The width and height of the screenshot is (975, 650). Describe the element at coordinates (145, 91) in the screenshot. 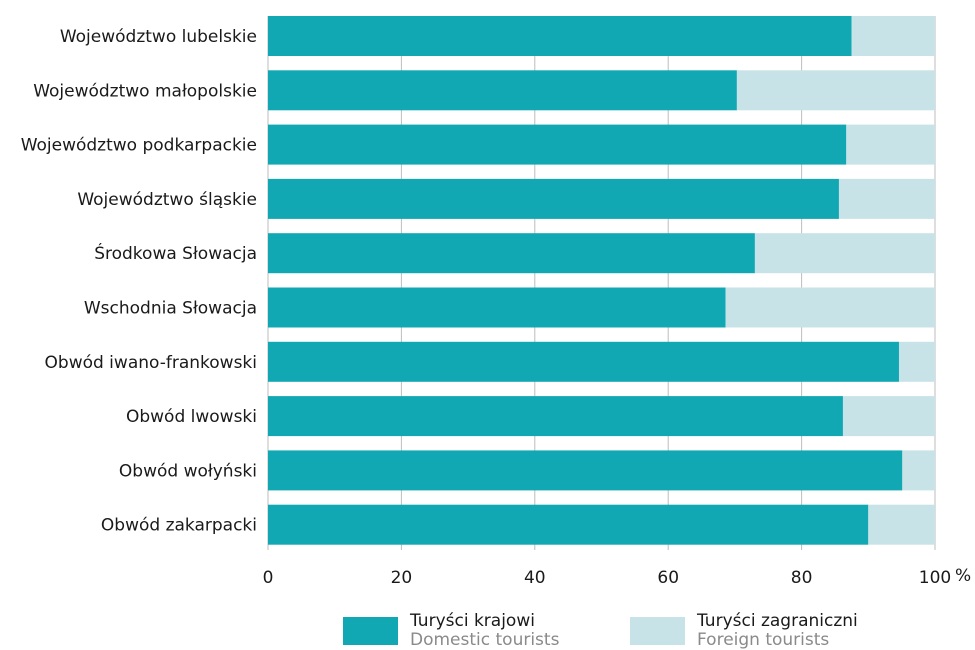

I see `category-label: Województwo małopolskie` at that location.